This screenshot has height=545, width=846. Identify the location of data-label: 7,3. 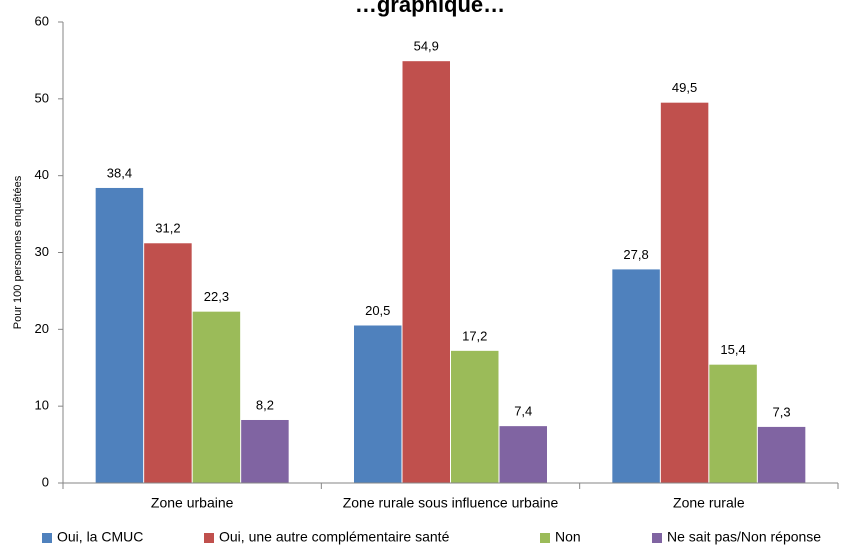
(782, 411).